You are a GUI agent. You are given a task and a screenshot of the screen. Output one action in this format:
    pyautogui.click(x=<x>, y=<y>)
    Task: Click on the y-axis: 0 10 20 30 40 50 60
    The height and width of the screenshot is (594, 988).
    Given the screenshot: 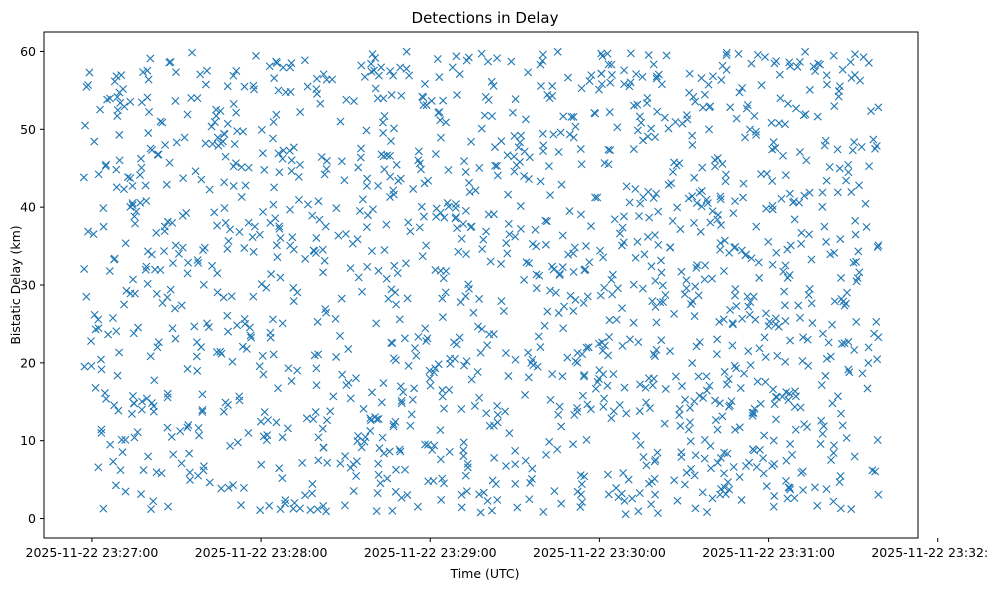 What is the action you would take?
    pyautogui.click(x=32, y=285)
    